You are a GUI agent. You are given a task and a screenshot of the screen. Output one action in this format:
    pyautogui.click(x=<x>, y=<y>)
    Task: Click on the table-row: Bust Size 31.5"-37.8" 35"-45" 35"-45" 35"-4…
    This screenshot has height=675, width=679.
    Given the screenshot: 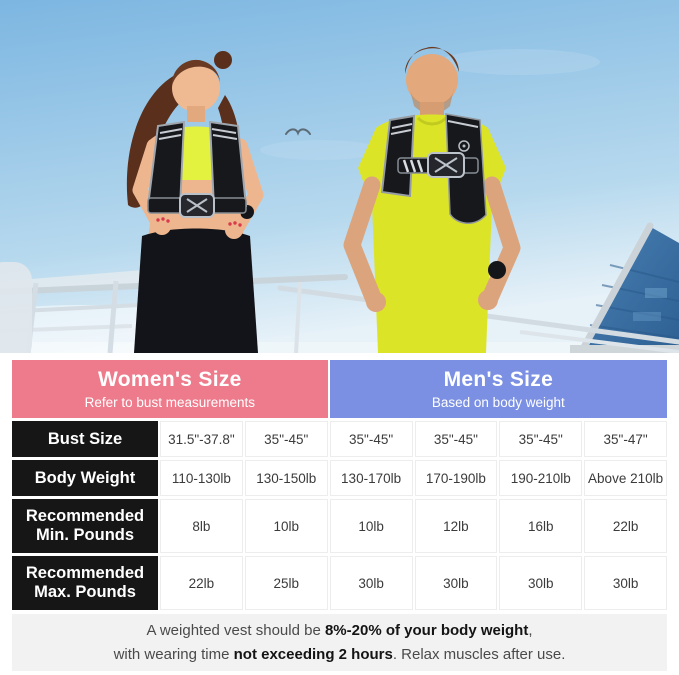 What is the action you would take?
    pyautogui.click(x=339, y=439)
    